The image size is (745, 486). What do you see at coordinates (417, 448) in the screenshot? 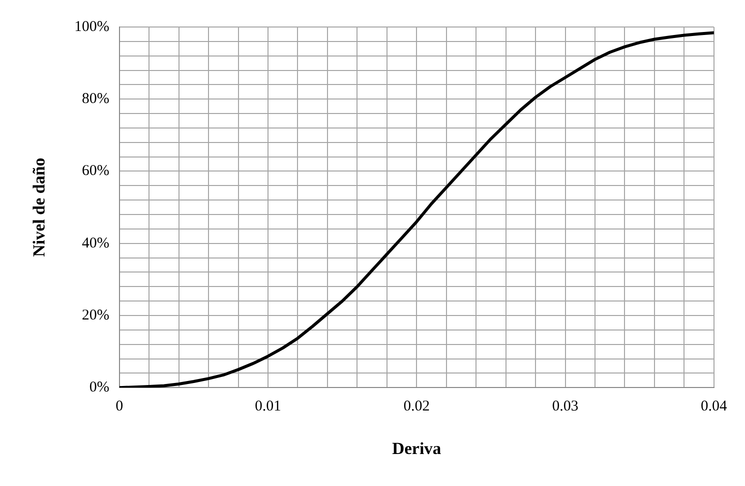
I see `x-axis-title: Deriva` at bounding box center [417, 448].